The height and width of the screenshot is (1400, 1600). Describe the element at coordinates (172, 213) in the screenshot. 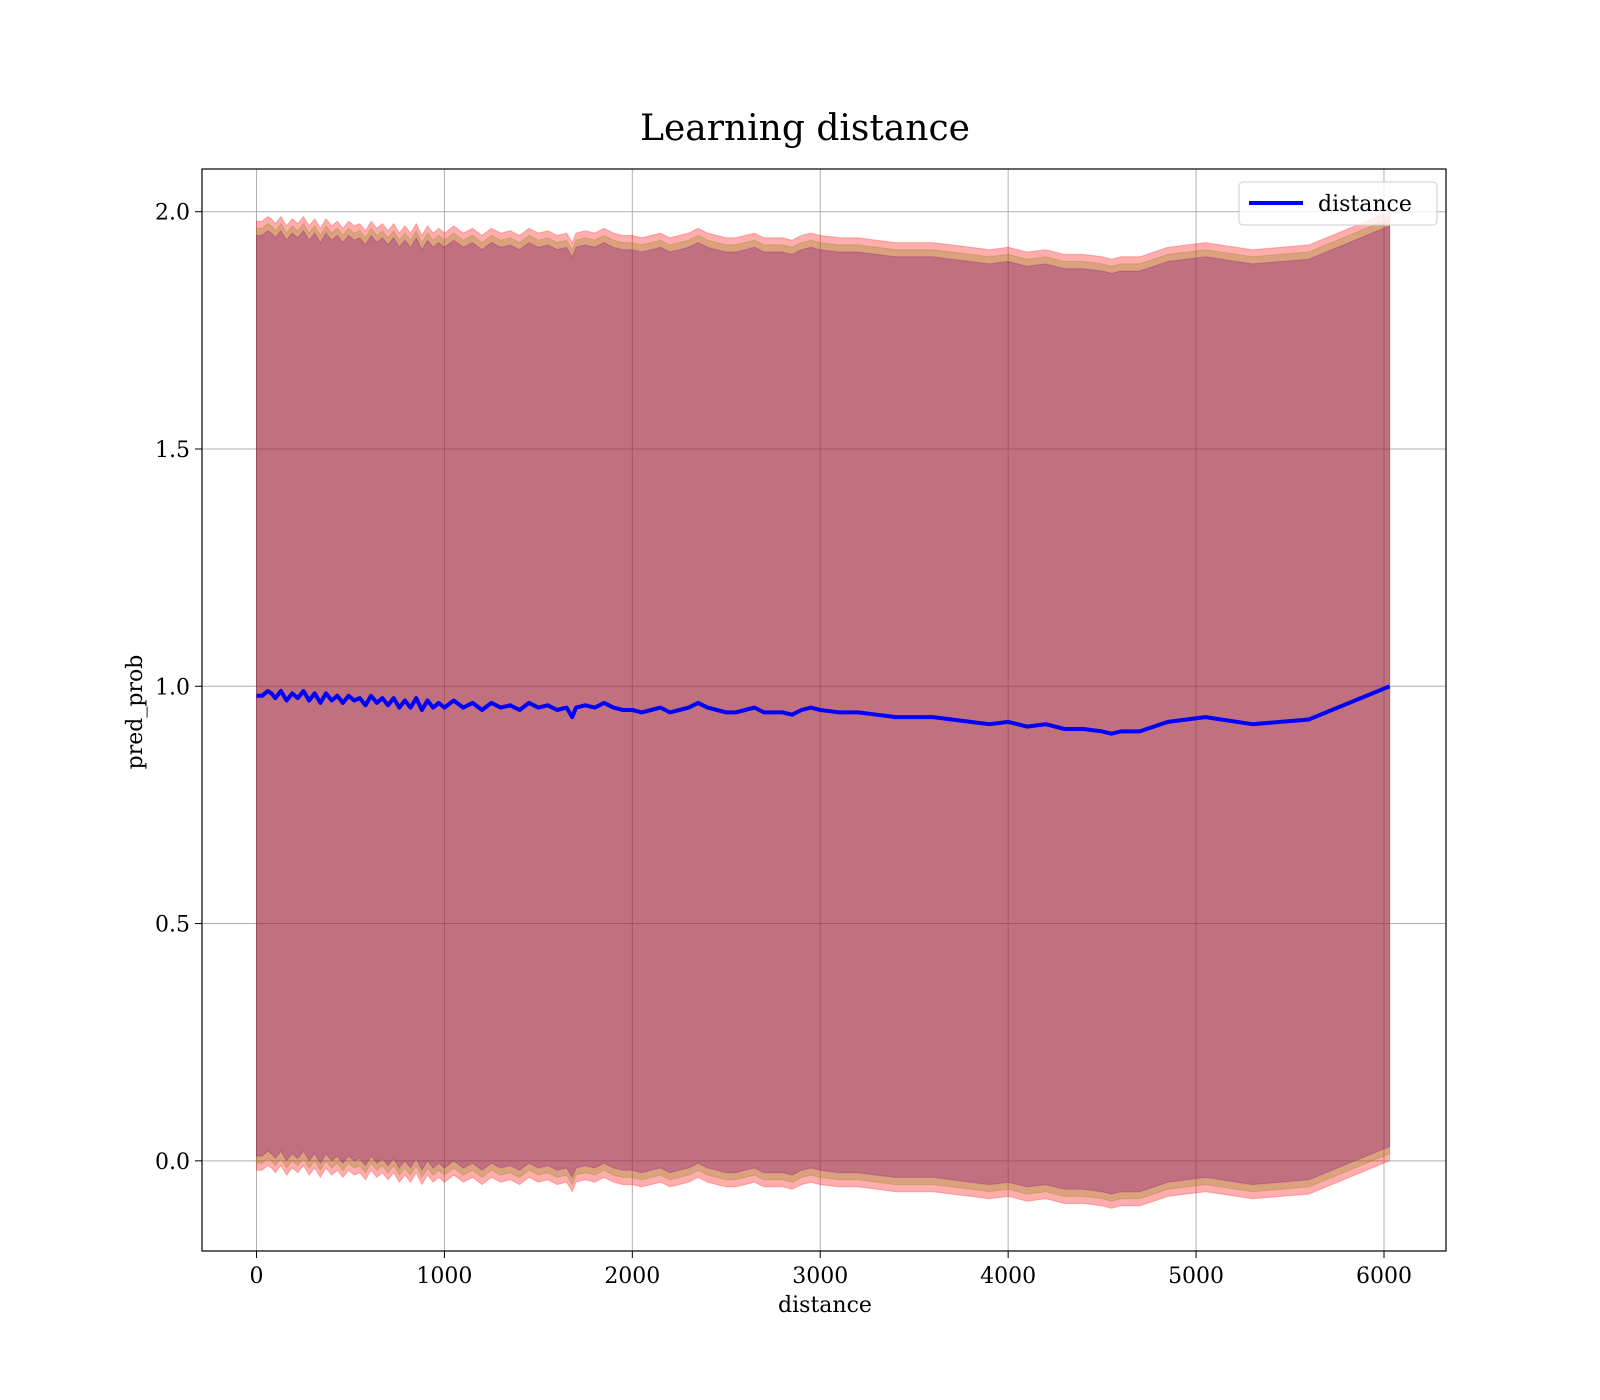

I see `y-tick-label: 2.0` at that location.